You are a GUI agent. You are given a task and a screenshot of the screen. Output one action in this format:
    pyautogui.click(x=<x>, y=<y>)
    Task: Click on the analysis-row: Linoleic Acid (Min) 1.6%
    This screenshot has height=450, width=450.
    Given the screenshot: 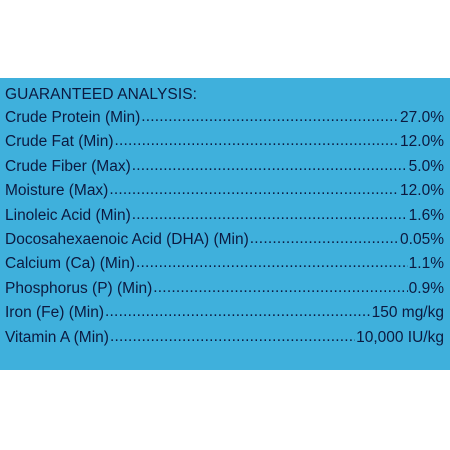 What is the action you would take?
    pyautogui.click(x=224, y=219)
    